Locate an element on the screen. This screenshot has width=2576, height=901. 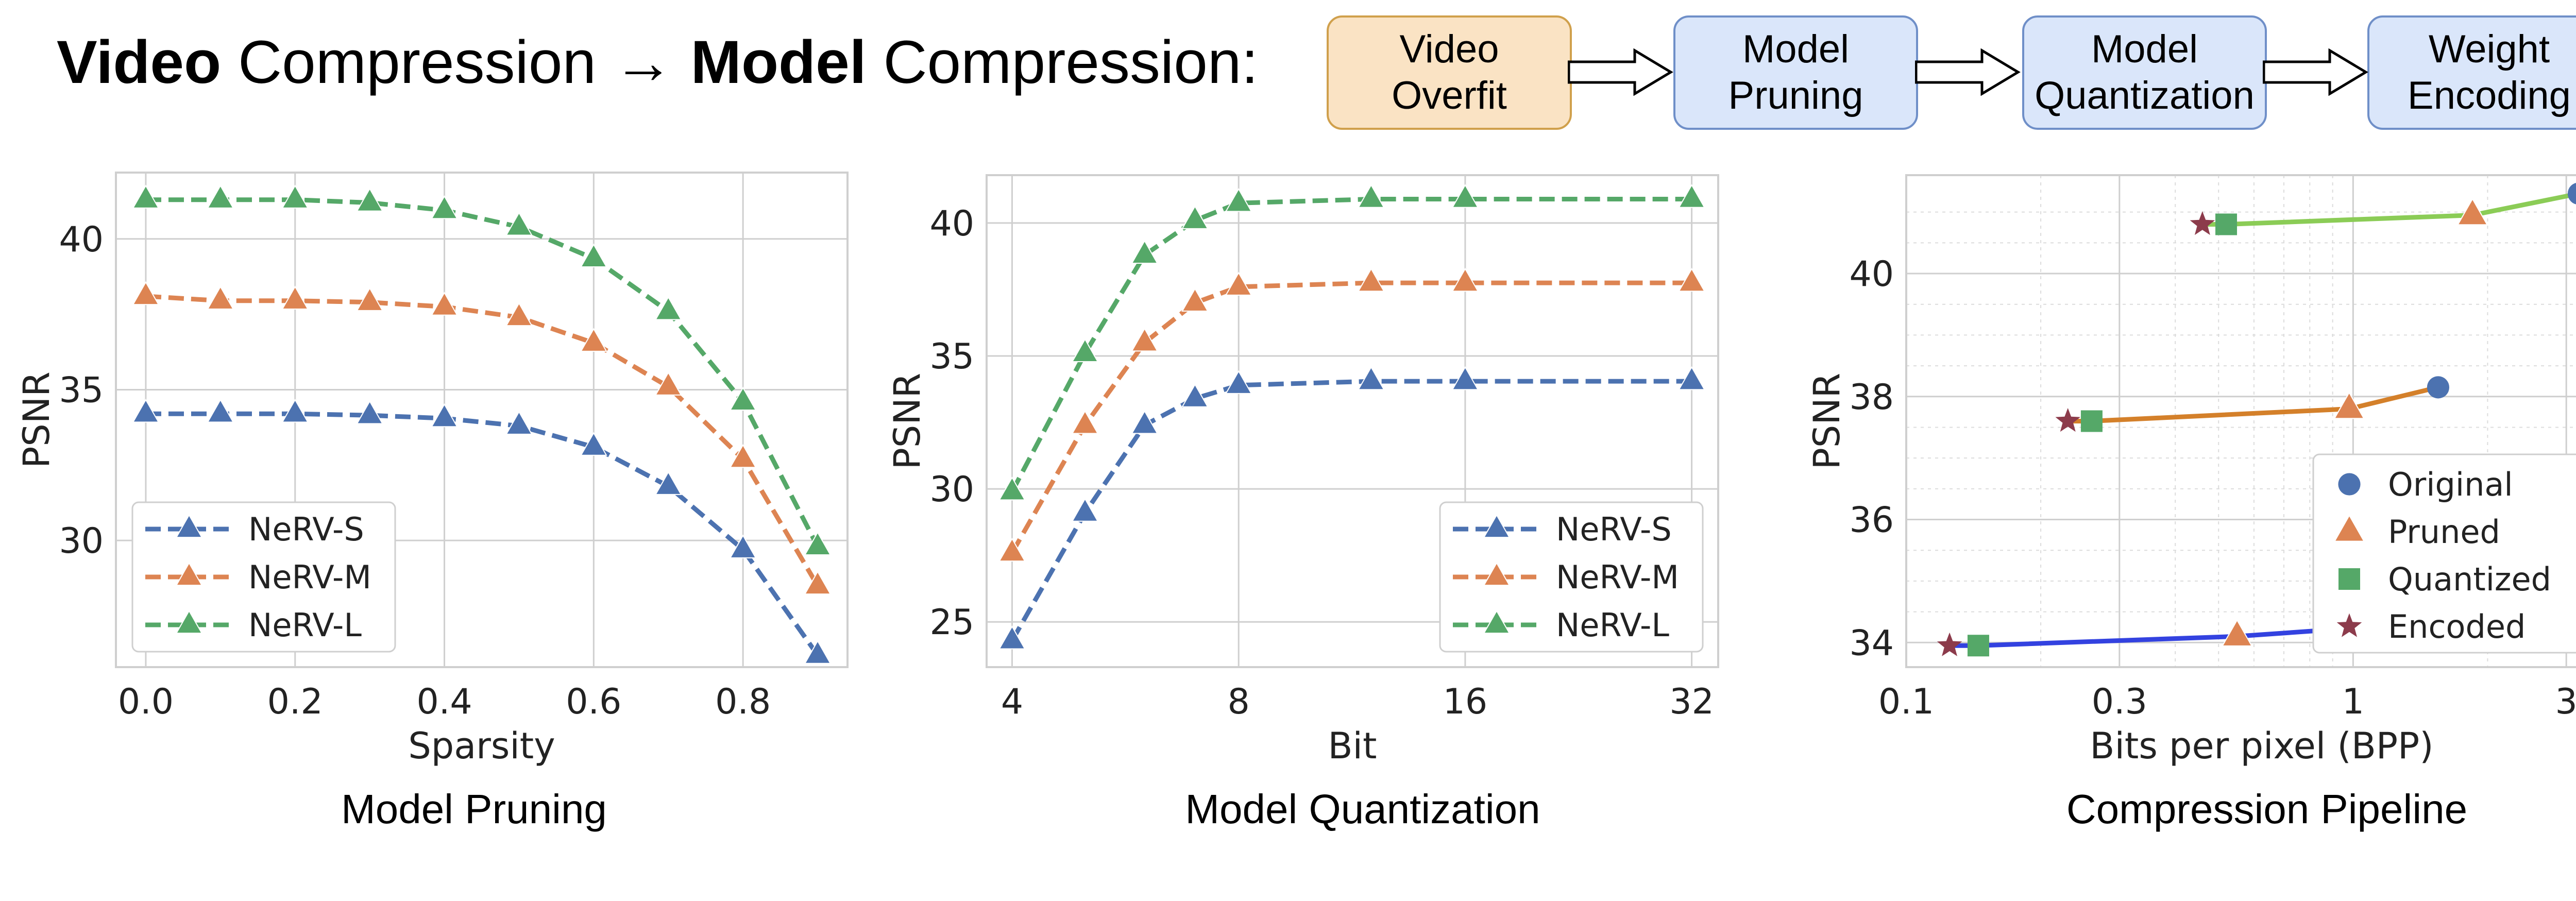
legend-label: NeRV-M is located at coordinates (309, 577).